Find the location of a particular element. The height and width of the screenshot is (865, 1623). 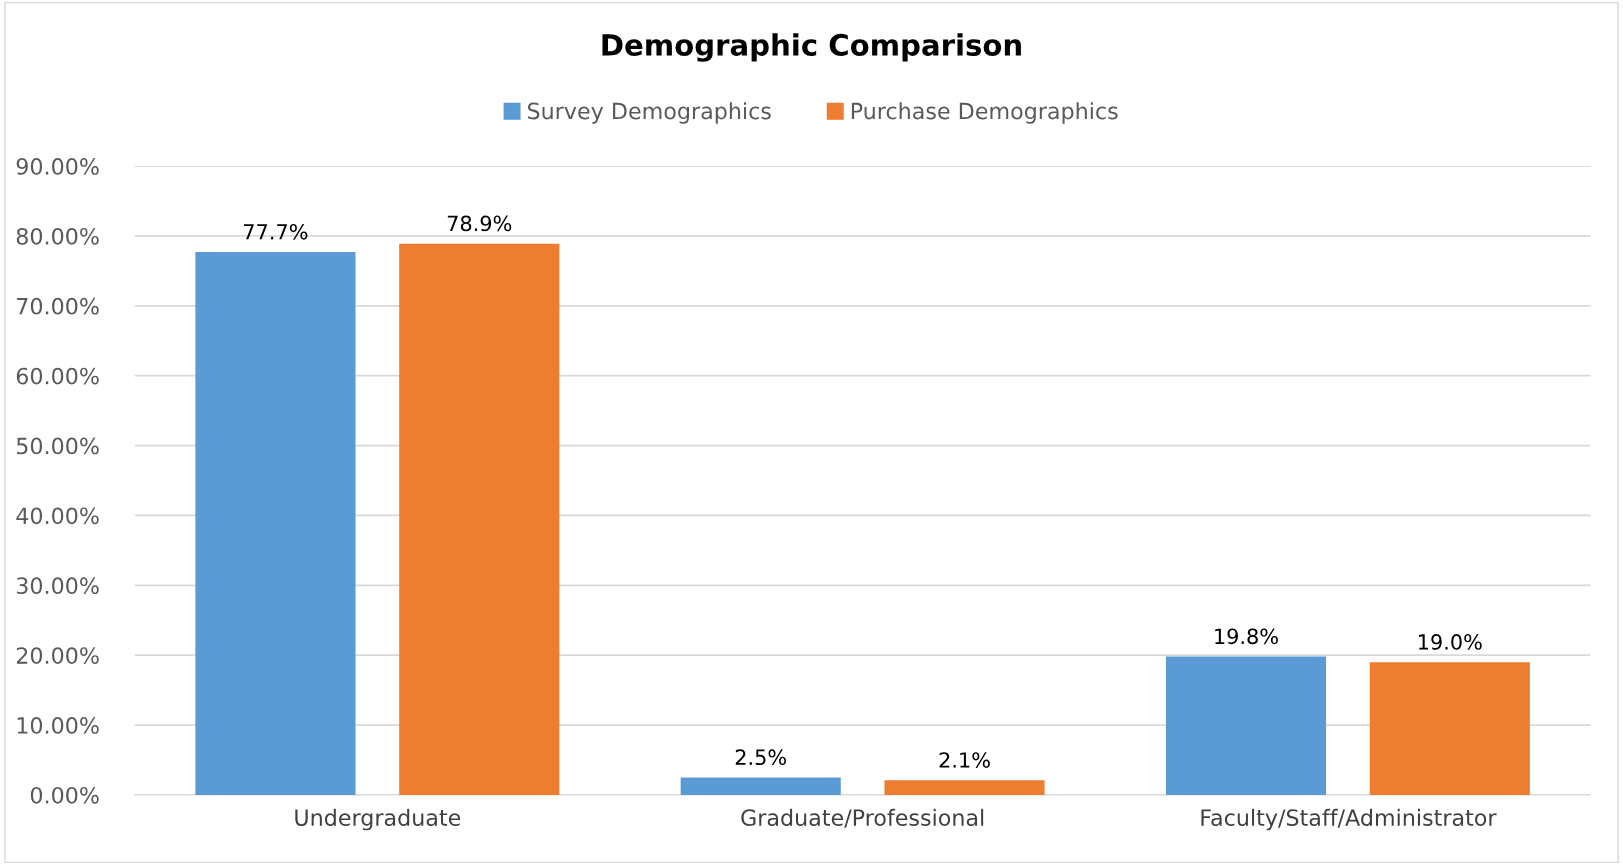

chart-title: Demographic Comparison is located at coordinates (811, 47).